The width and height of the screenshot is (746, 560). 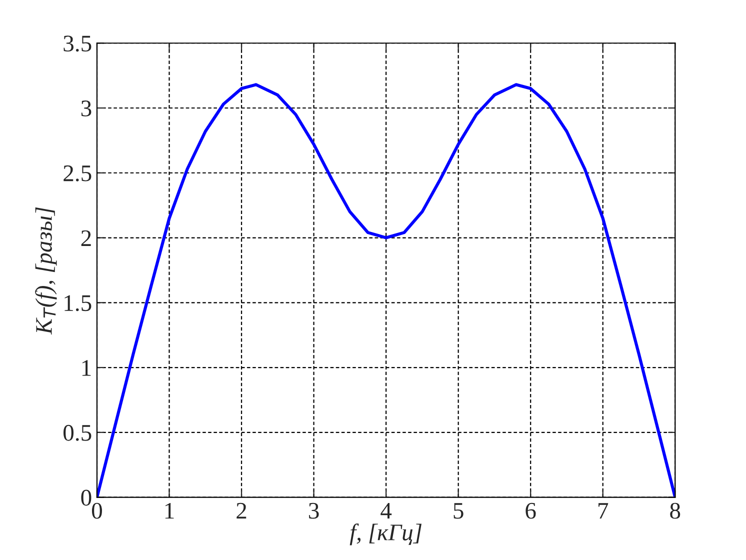 I want to click on x-tick-label: 1, so click(x=169, y=510).